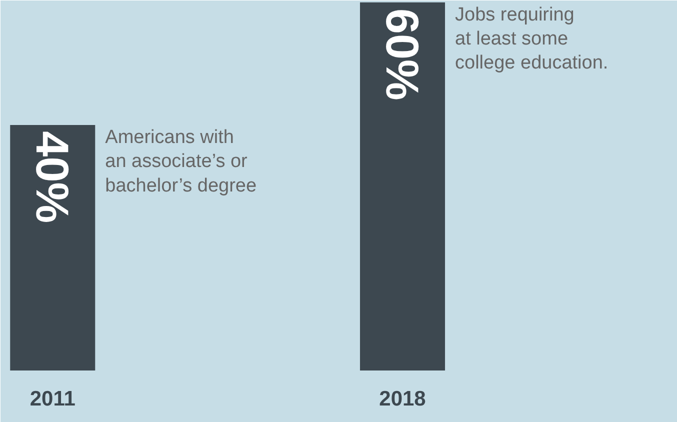  What do you see at coordinates (402, 54) in the screenshot?
I see `data-label: 60%` at bounding box center [402, 54].